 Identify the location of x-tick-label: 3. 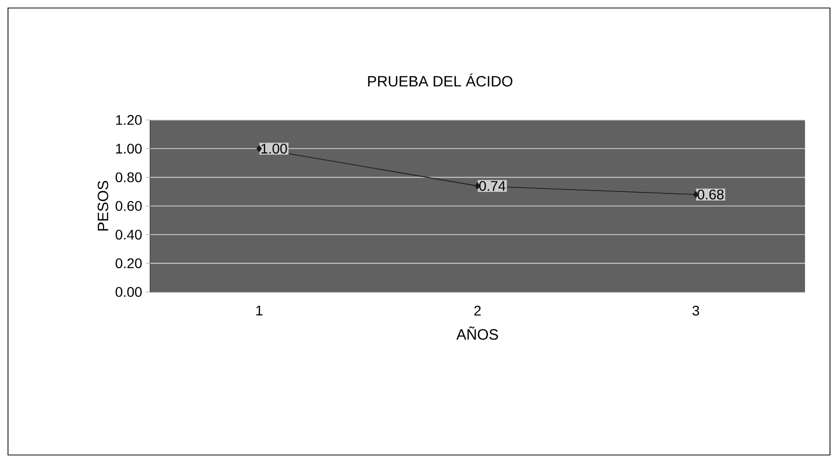
(696, 311).